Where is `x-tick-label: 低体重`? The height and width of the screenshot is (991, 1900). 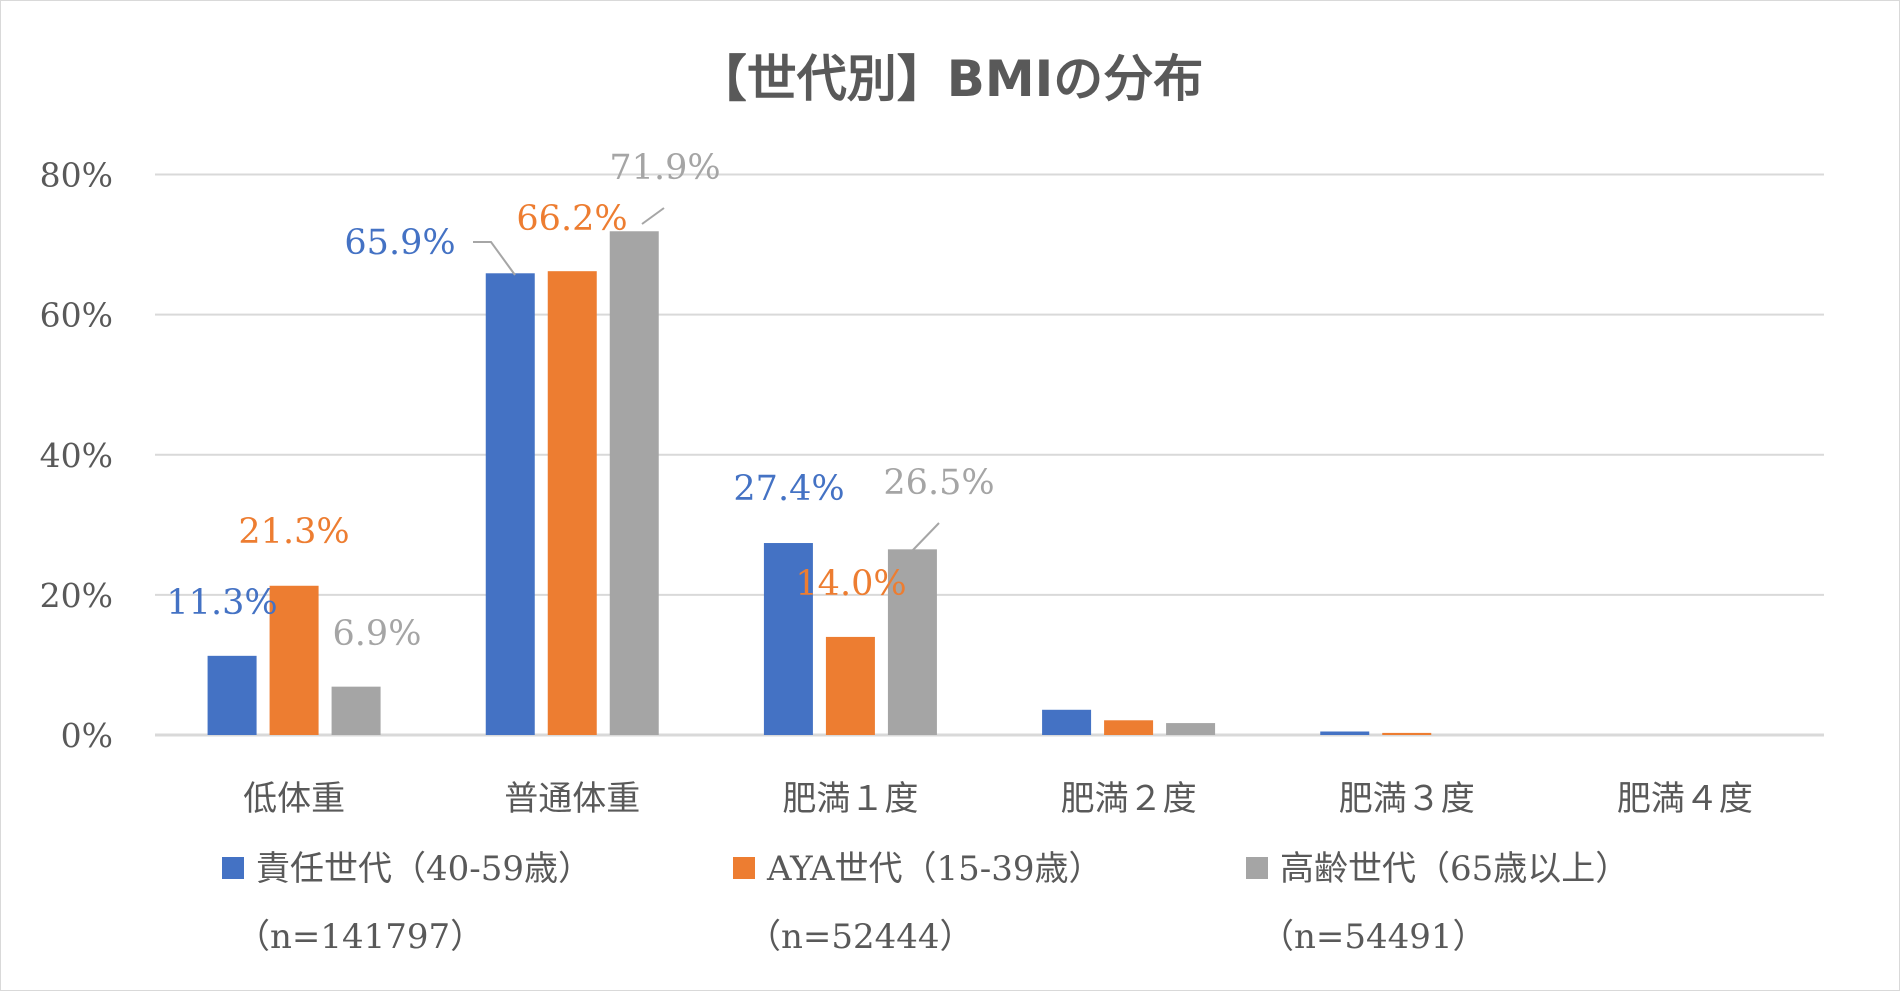
x-tick-label: 低体重 is located at coordinates (294, 799).